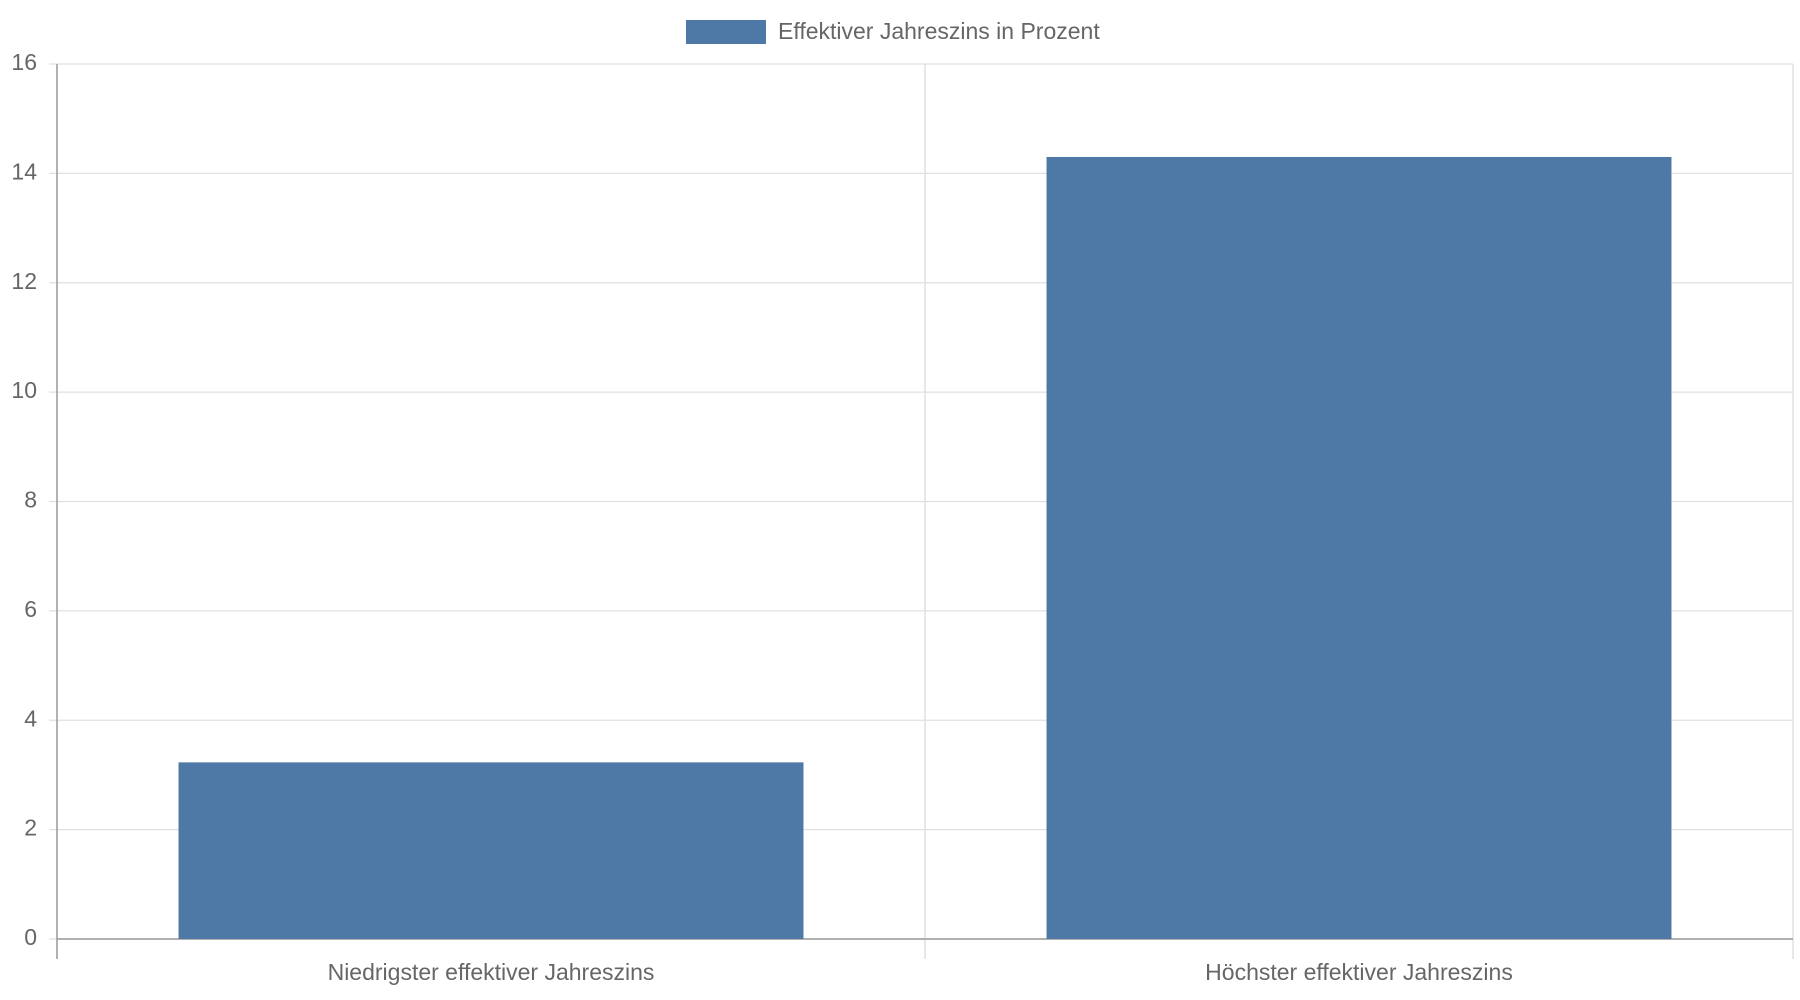 This screenshot has height=1000, width=1800. I want to click on x-tick-label: Niedrigster effektiver Jahreszins, so click(491, 972).